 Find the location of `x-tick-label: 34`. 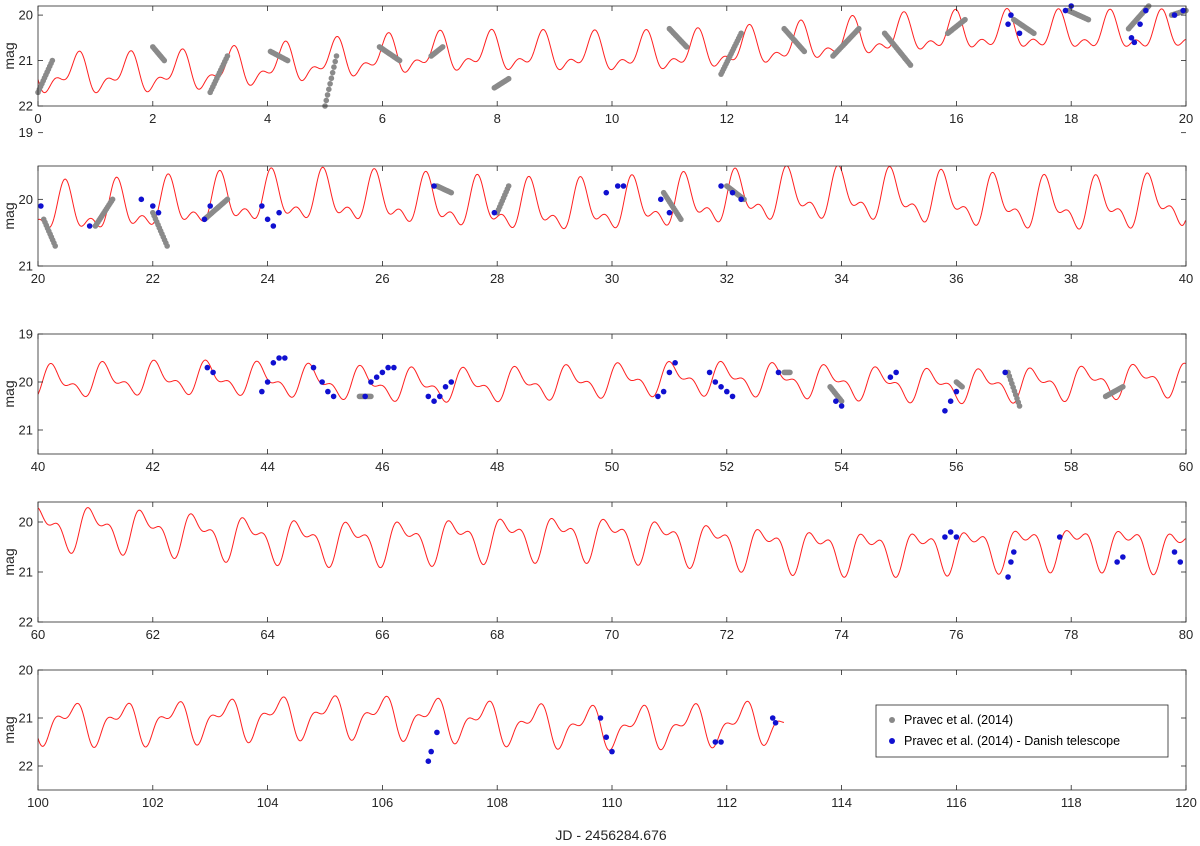

x-tick-label: 34 is located at coordinates (841, 278).